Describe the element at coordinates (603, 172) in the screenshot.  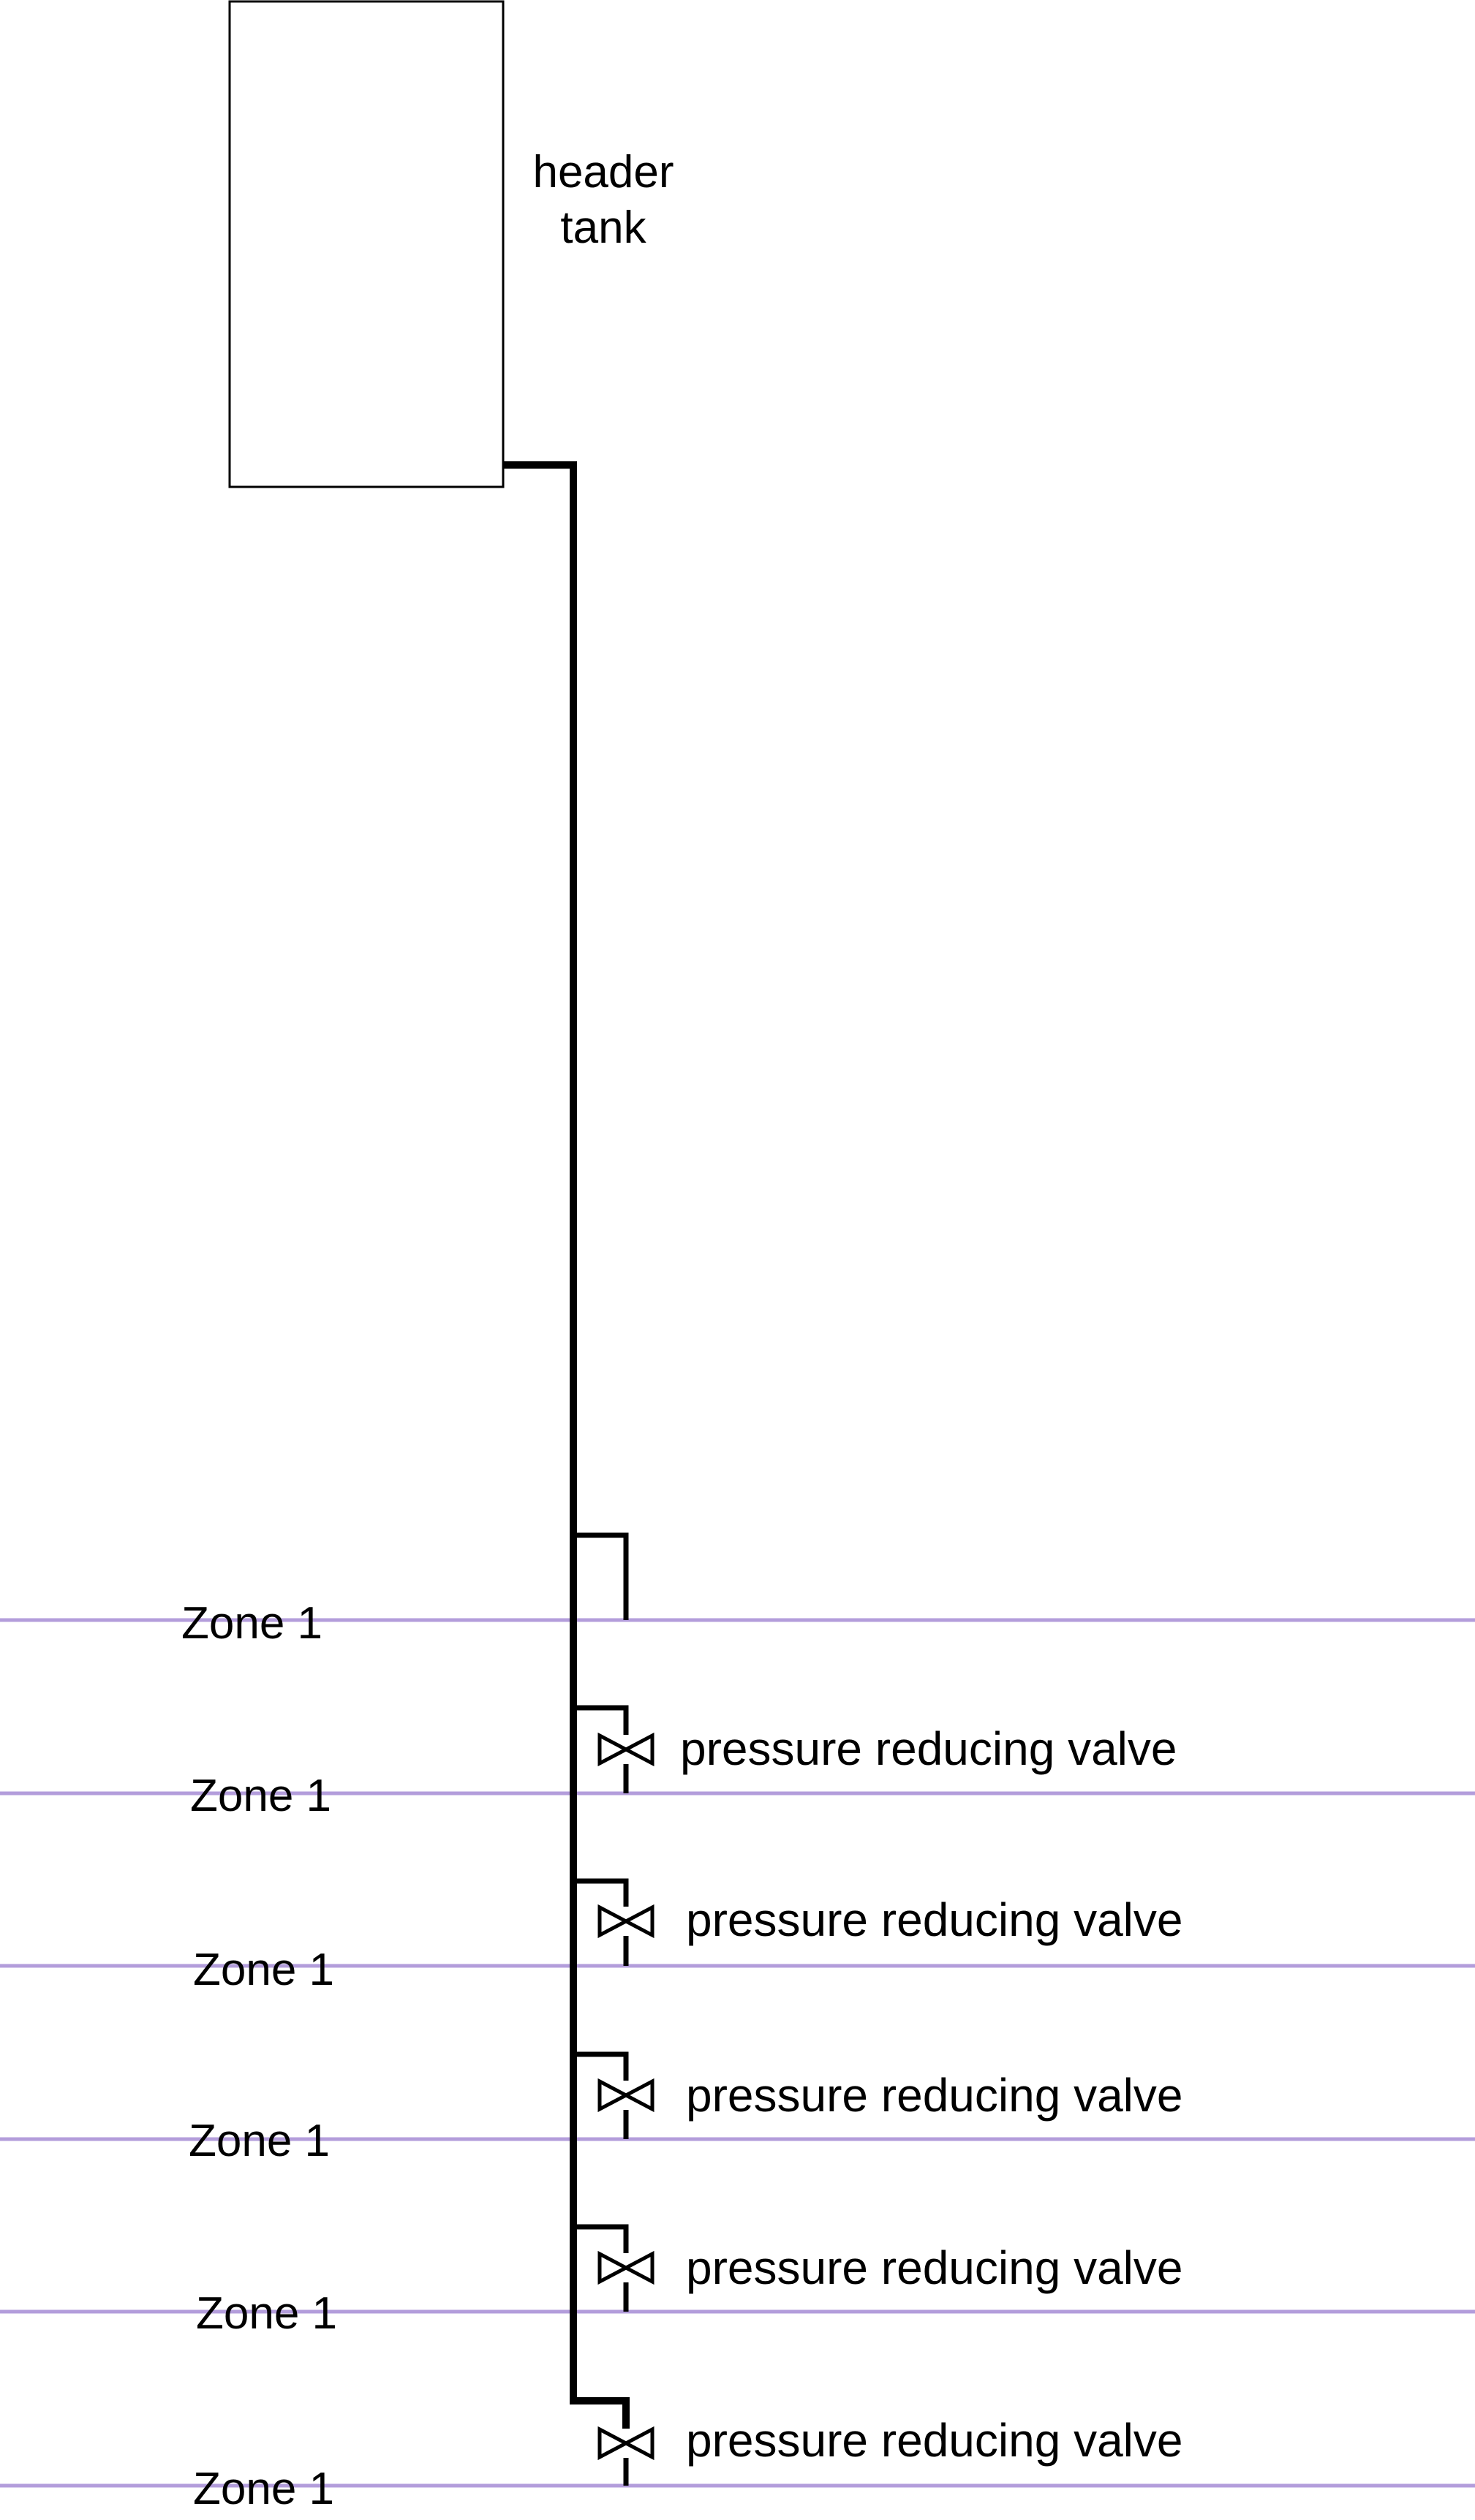
I see `header-tank-label-line1: header` at that location.